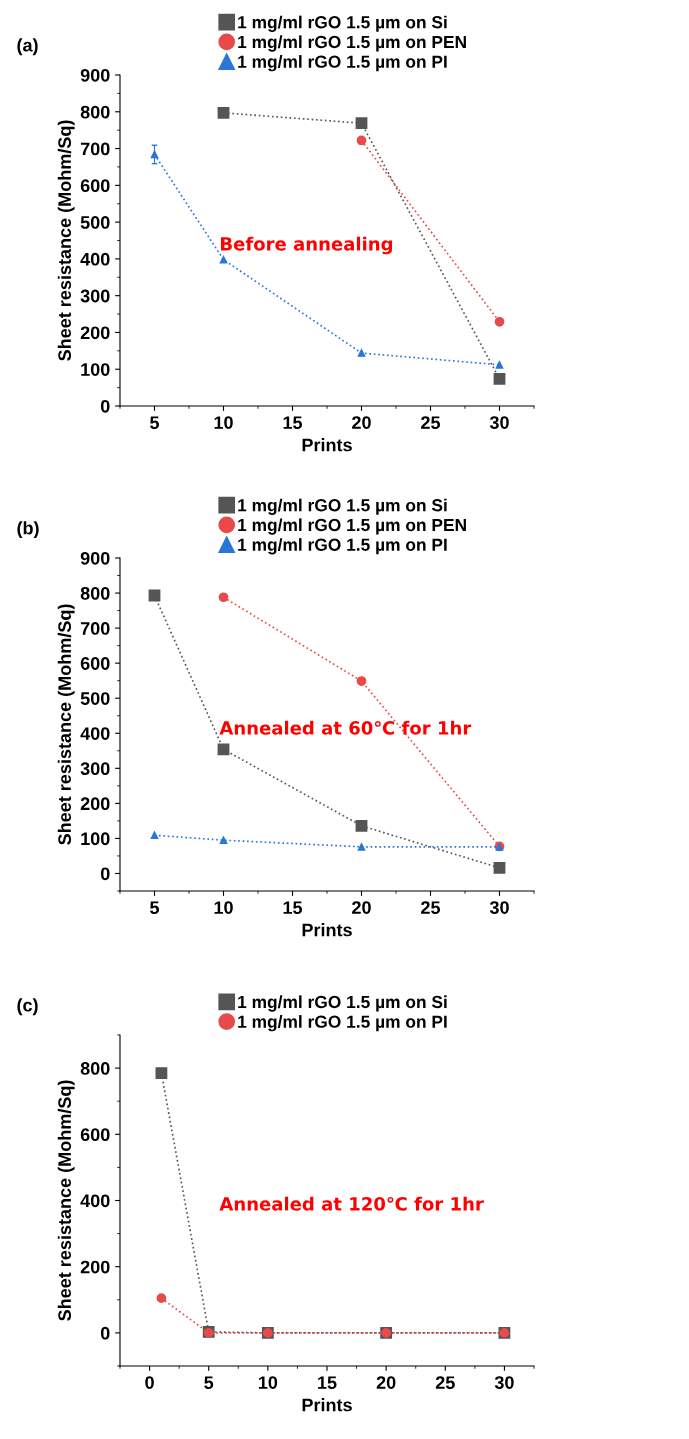 This screenshot has height=1439, width=689. What do you see at coordinates (27, 1007) in the screenshot?
I see `chart-title: (c)` at bounding box center [27, 1007].